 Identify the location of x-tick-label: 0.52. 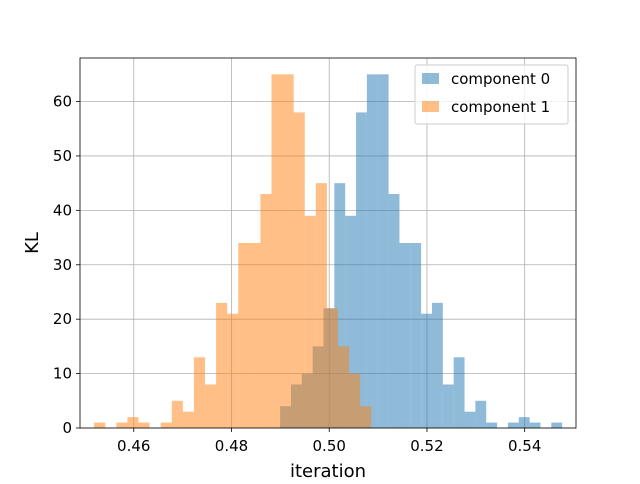
(426, 446).